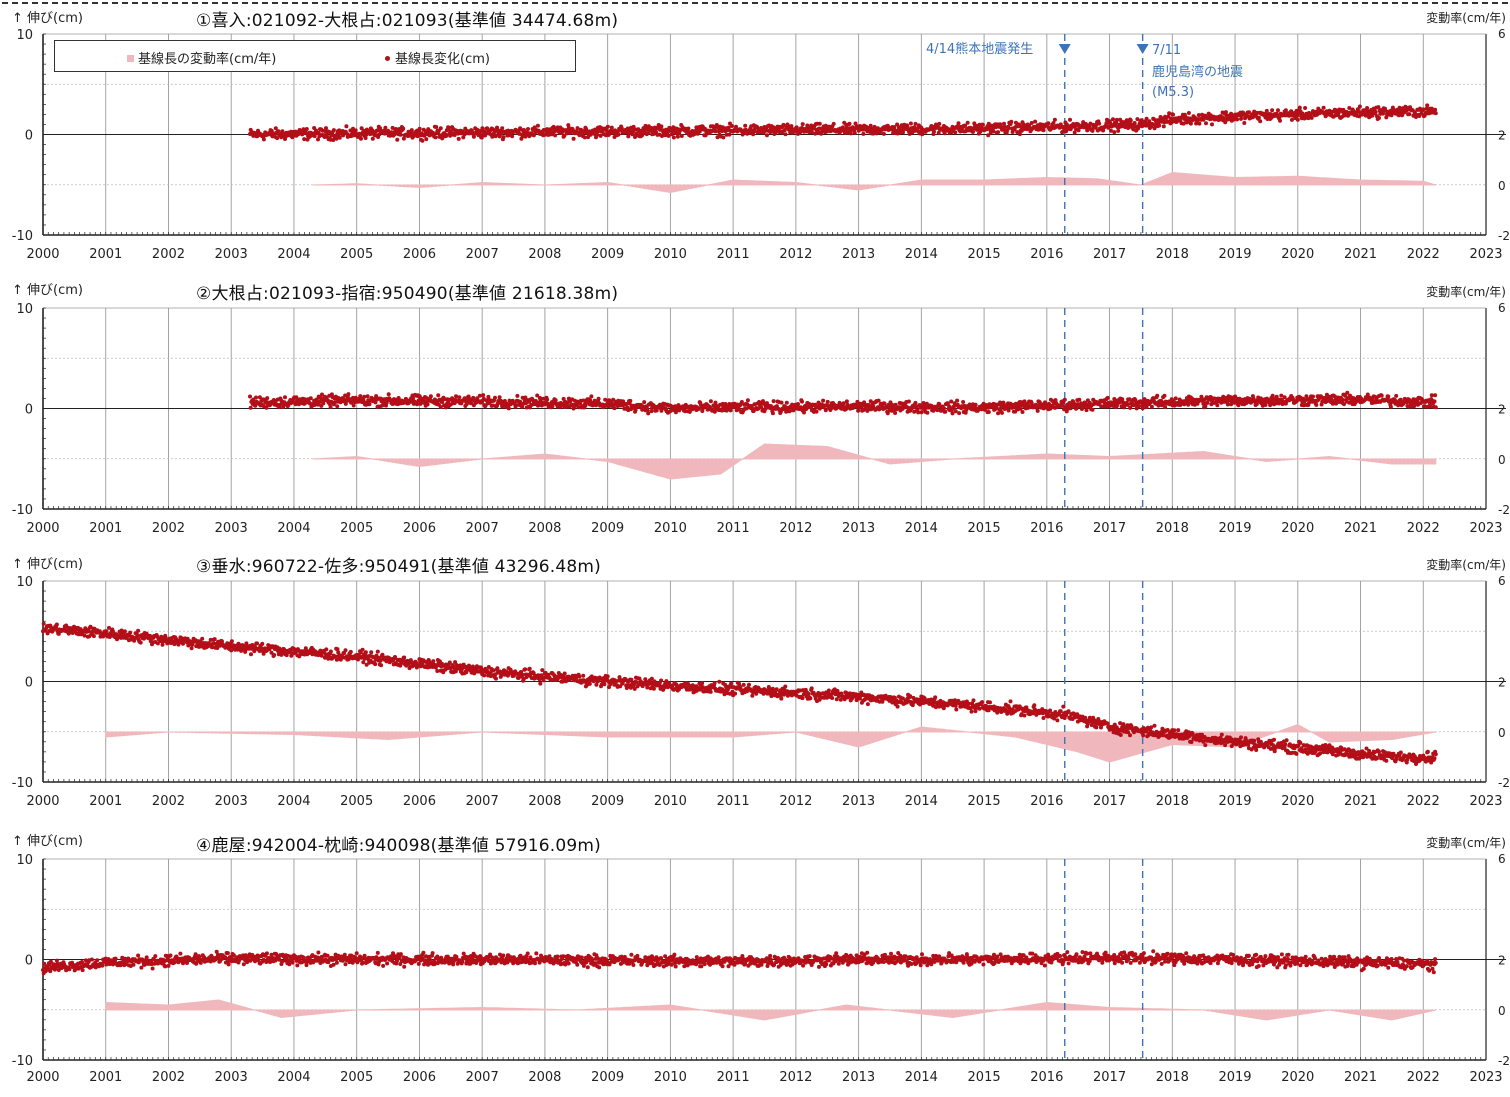 The height and width of the screenshot is (1097, 1510). Describe the element at coordinates (1485, 254) in the screenshot. I see `x-tick-label: 2023` at that location.